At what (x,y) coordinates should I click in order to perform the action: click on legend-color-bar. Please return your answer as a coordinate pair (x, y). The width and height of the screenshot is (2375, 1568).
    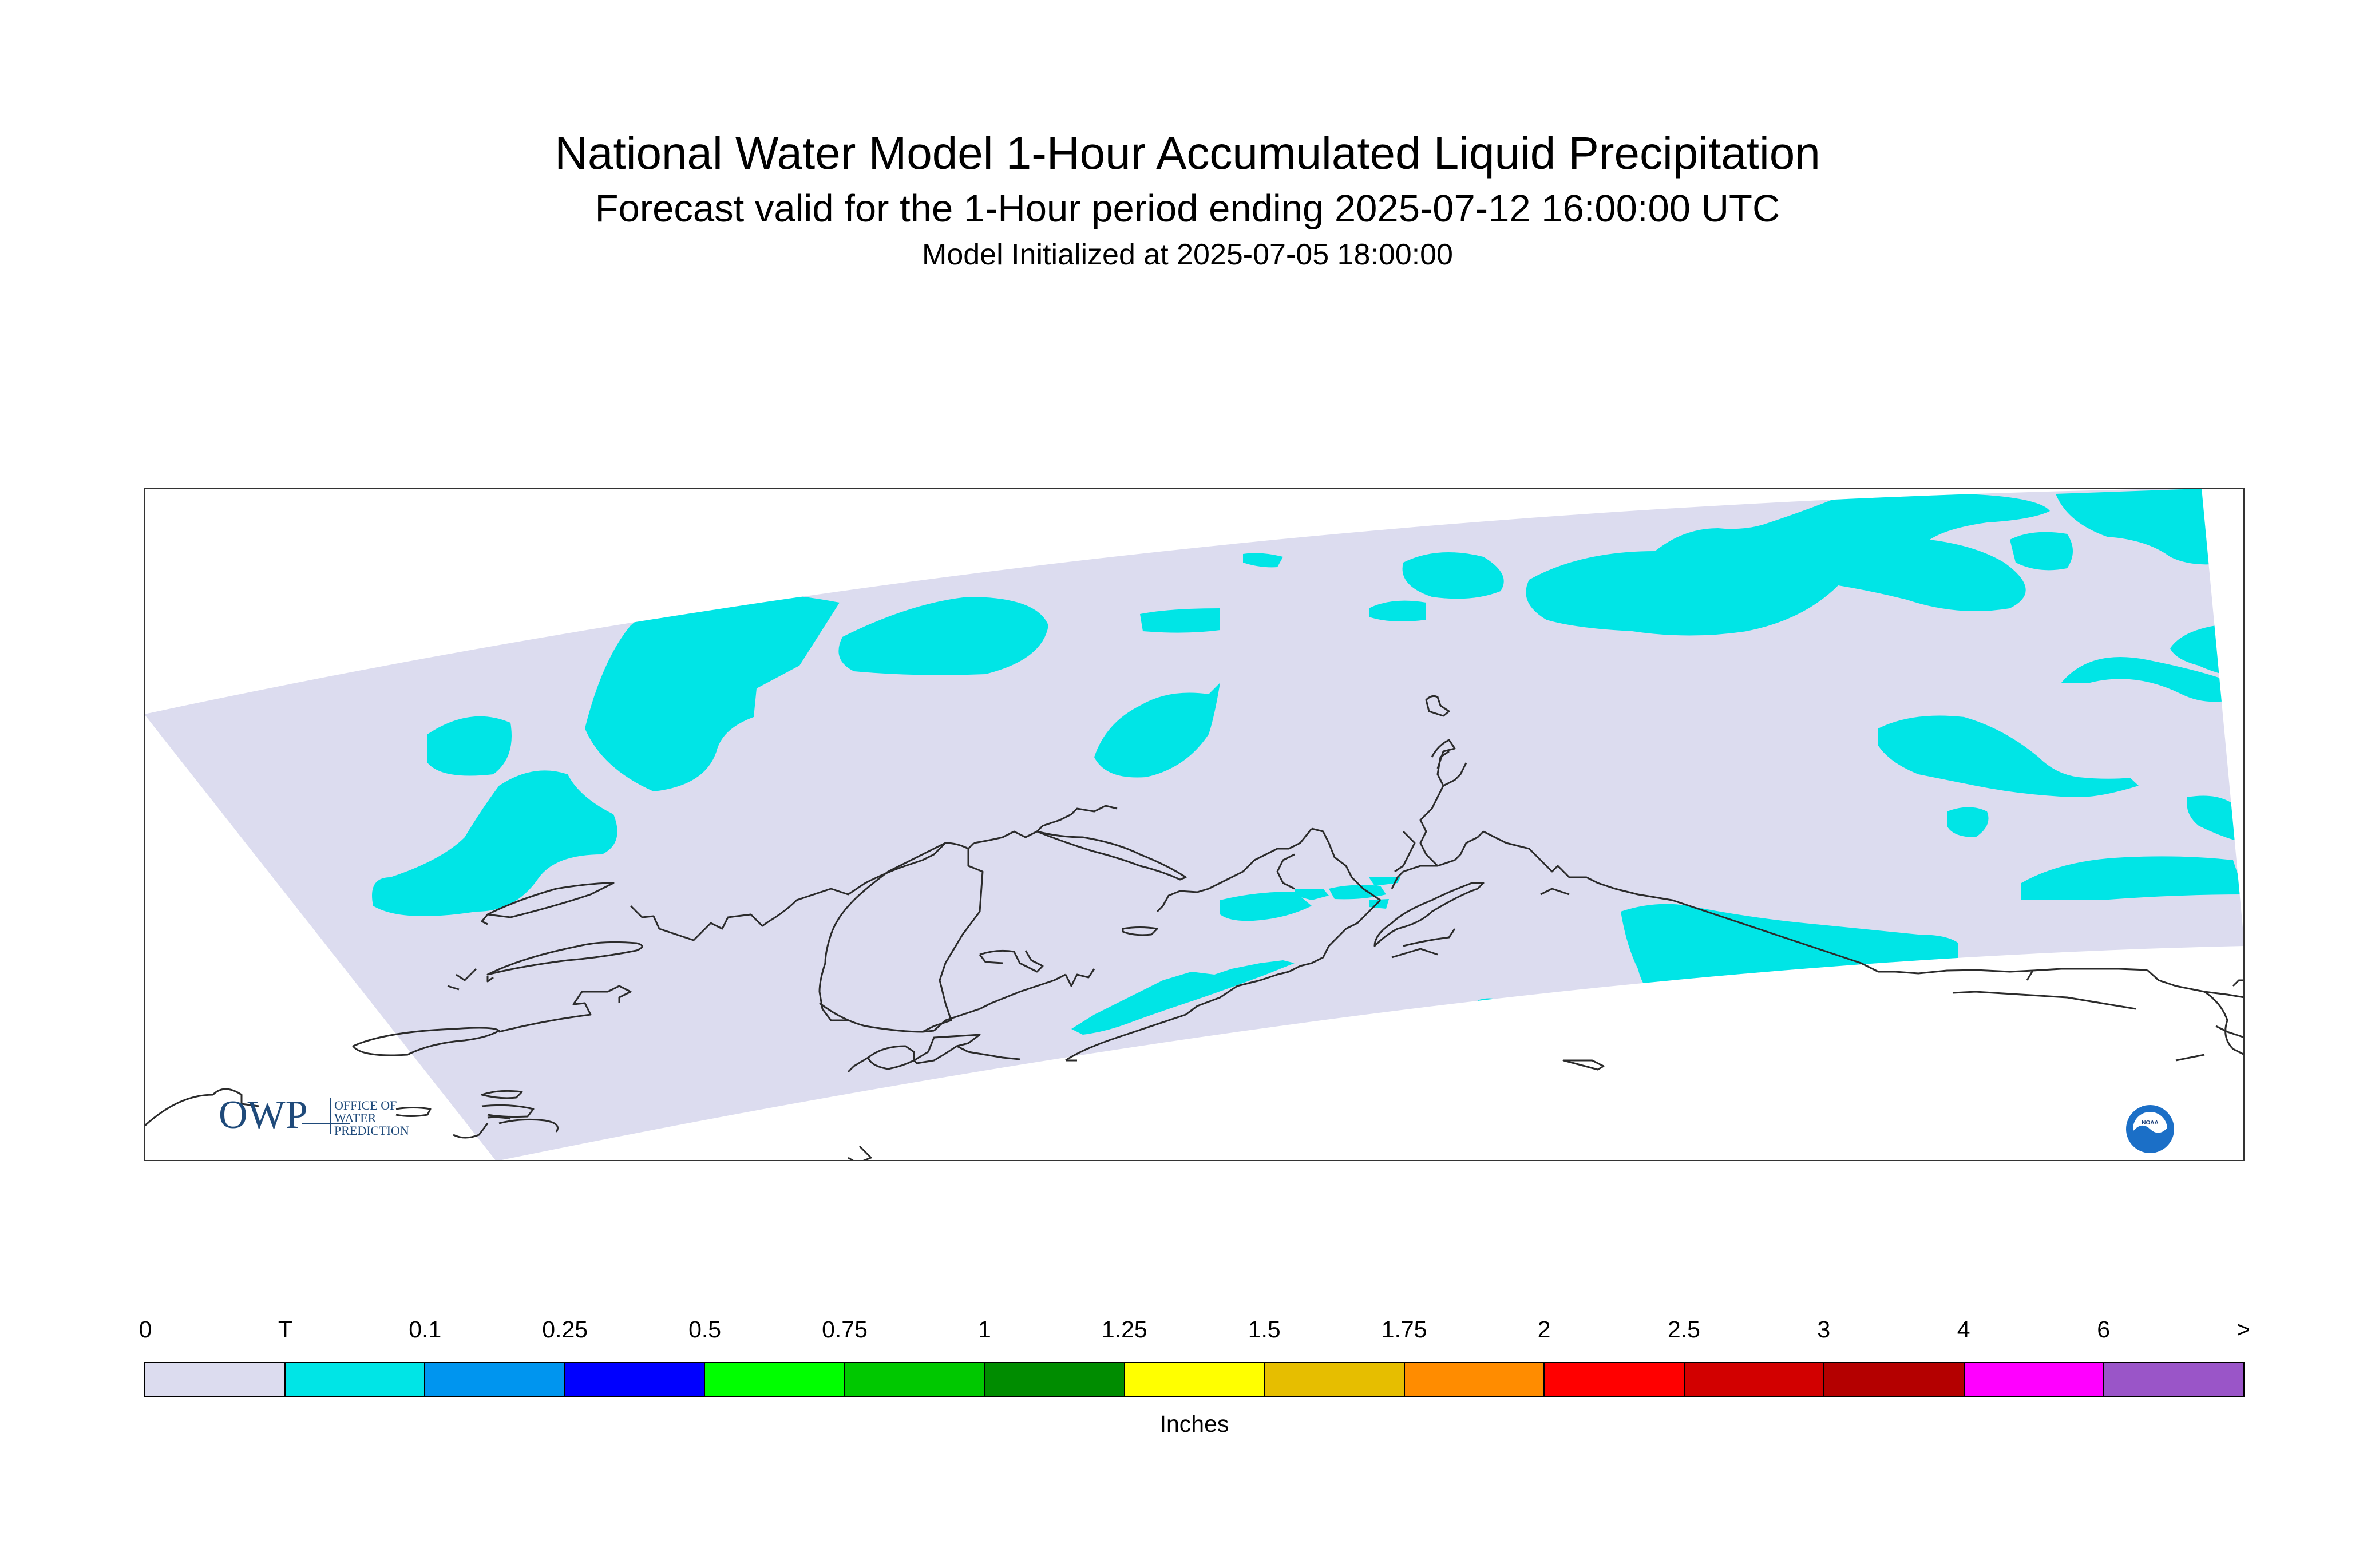
    Looking at the image, I should click on (1195, 1379).